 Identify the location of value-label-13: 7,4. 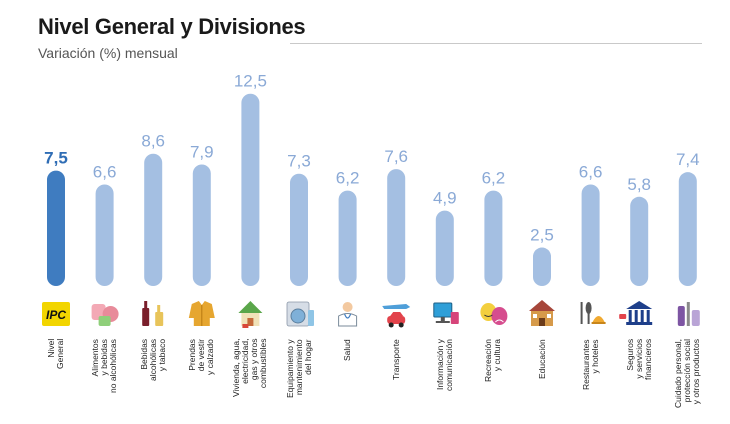
(688, 159).